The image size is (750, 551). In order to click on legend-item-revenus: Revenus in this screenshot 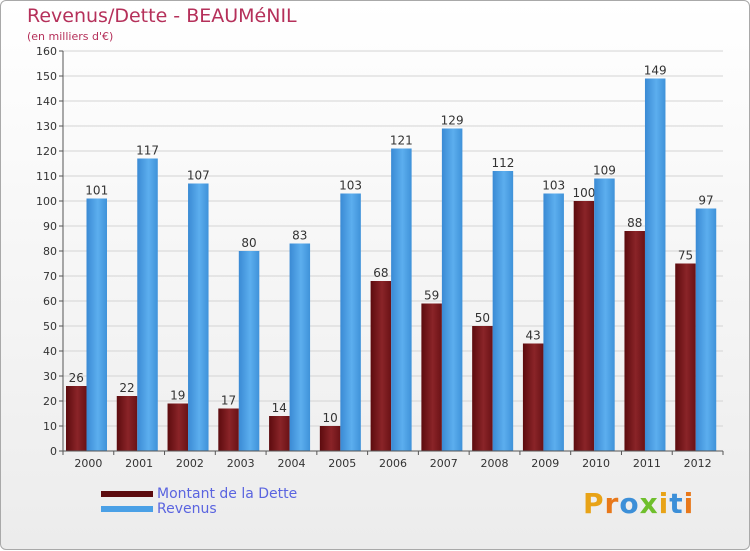, I will do `click(199, 508)`.